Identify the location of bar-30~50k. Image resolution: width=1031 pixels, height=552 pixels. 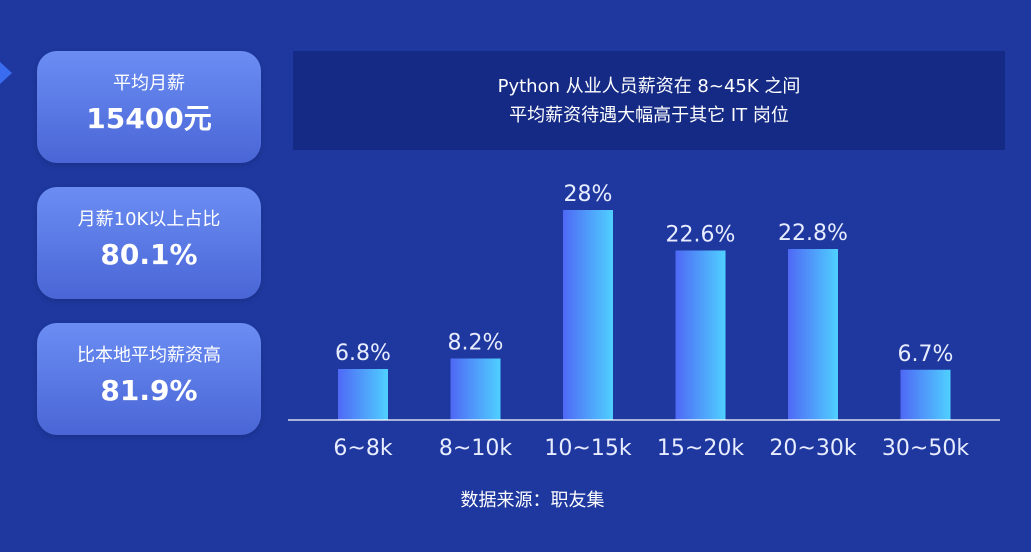
(925, 394).